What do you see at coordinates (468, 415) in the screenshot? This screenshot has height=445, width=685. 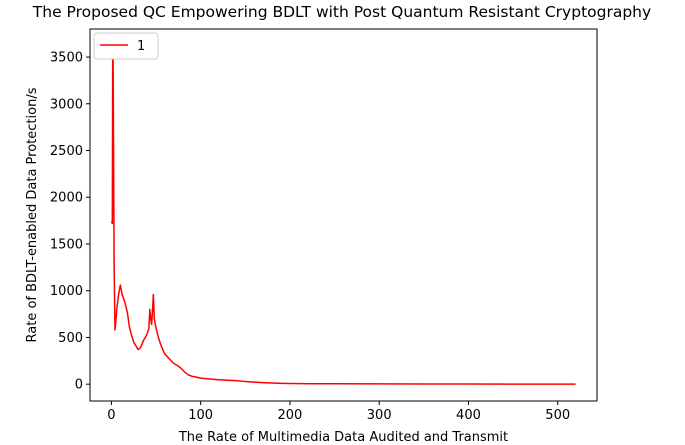 I see `x-tick-label: 400` at bounding box center [468, 415].